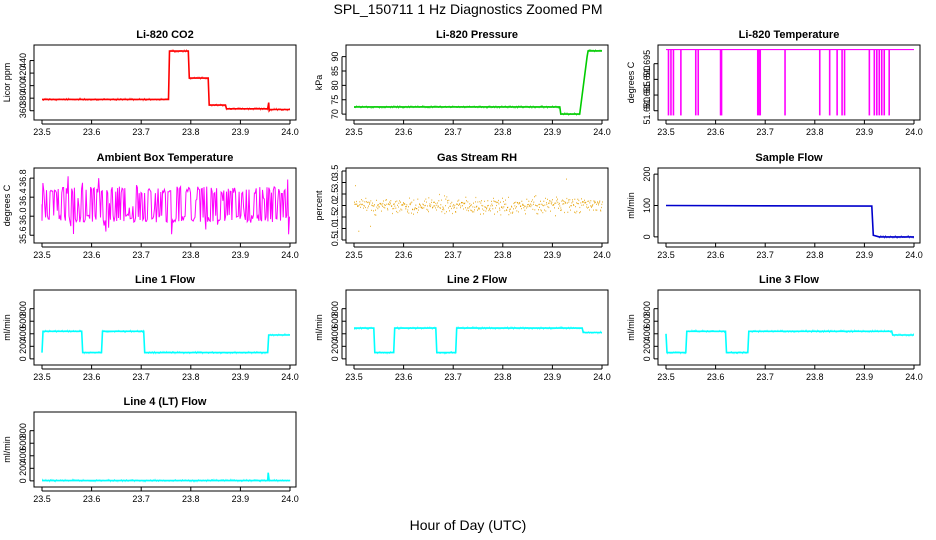 Image resolution: width=936 pixels, height=540 pixels. Describe the element at coordinates (477, 35) in the screenshot. I see `panel-title: Li-820 Pressure` at that location.